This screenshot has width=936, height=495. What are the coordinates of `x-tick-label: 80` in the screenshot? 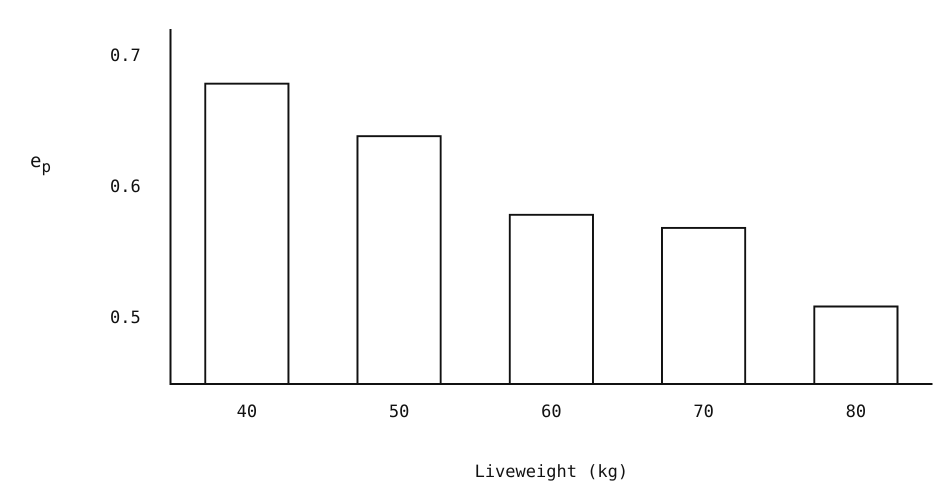 It's located at (856, 412).